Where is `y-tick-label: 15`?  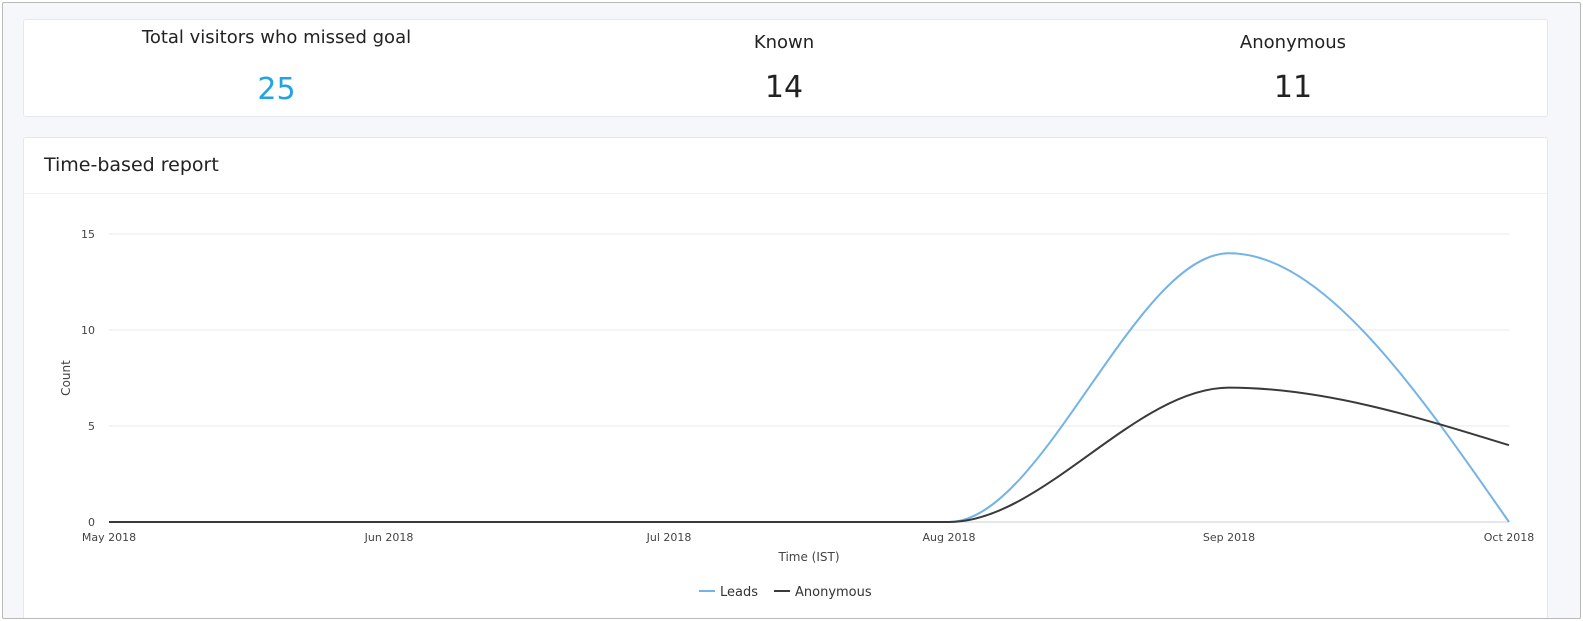 y-tick-label: 15 is located at coordinates (88, 234).